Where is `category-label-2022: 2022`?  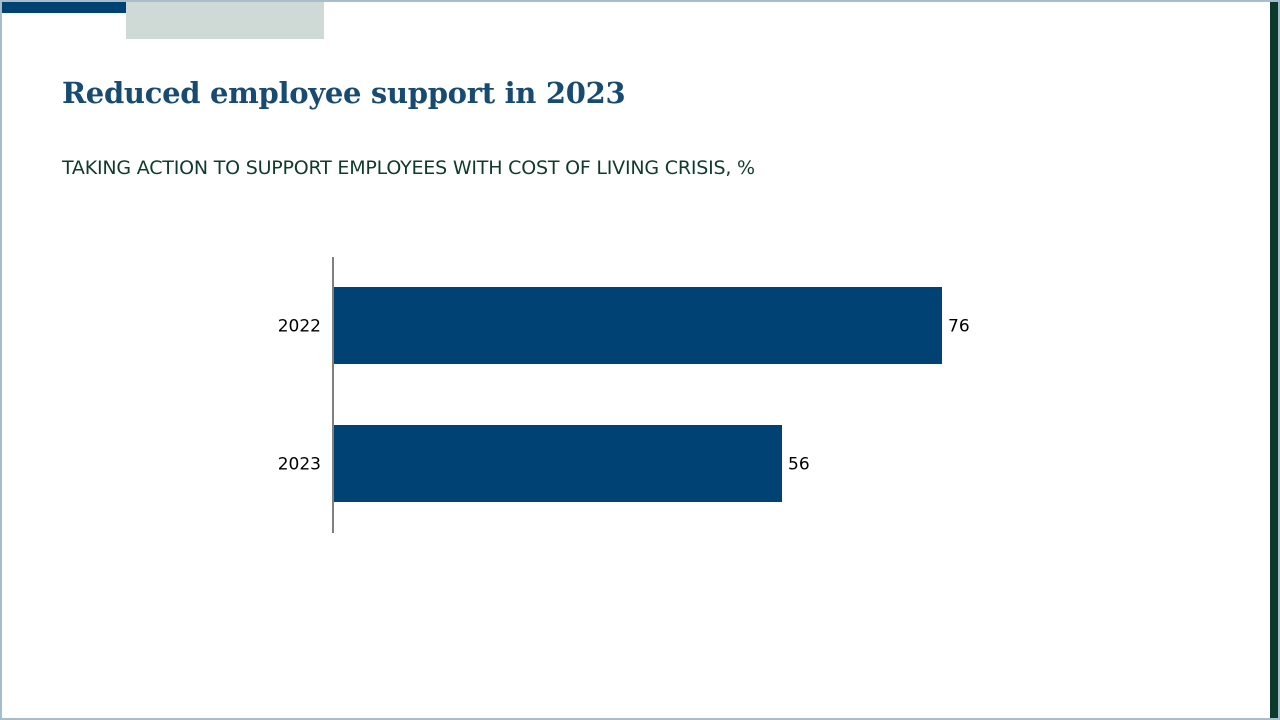 category-label-2022: 2022 is located at coordinates (299, 327).